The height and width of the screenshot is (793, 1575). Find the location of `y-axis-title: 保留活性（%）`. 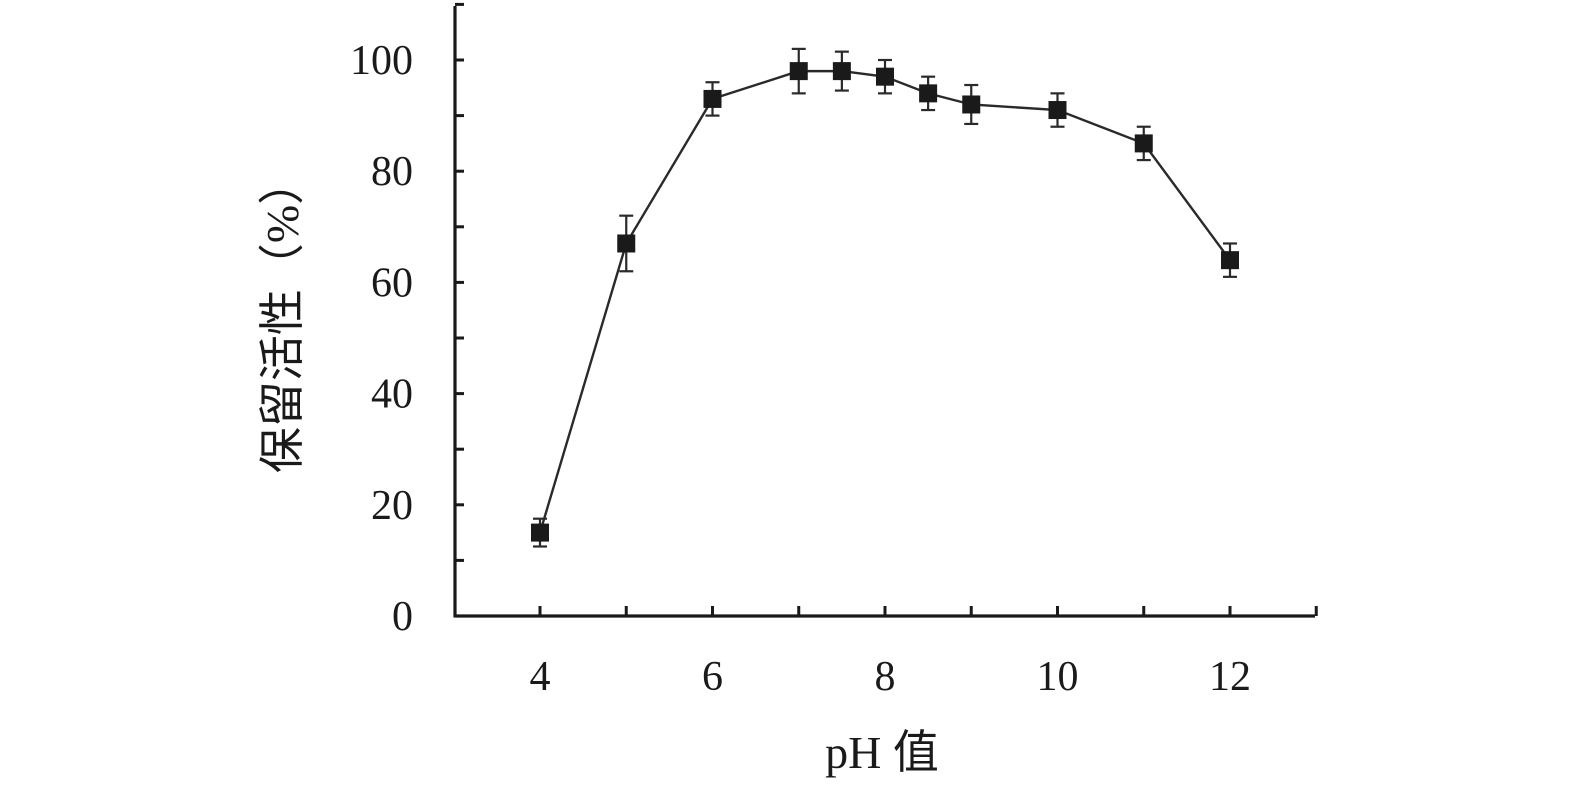

y-axis-title: 保留活性（%） is located at coordinates (282, 316).